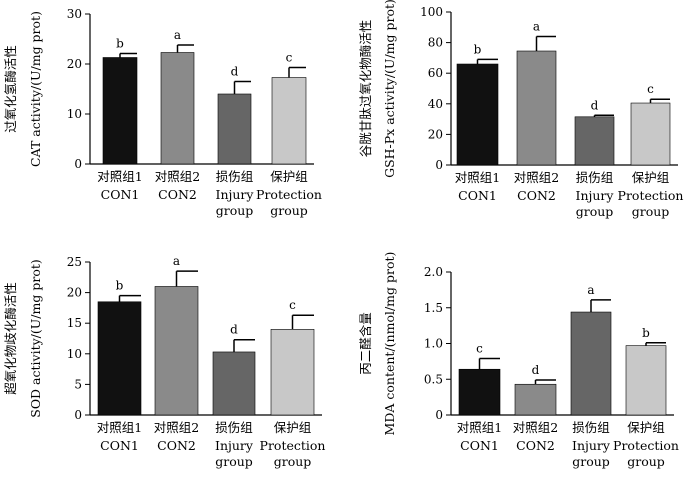 This screenshot has width=700, height=498. What do you see at coordinates (389, 89) in the screenshot?
I see `y-axis-label-en: GSH-Px activity/(U/mg prot)` at bounding box center [389, 89].